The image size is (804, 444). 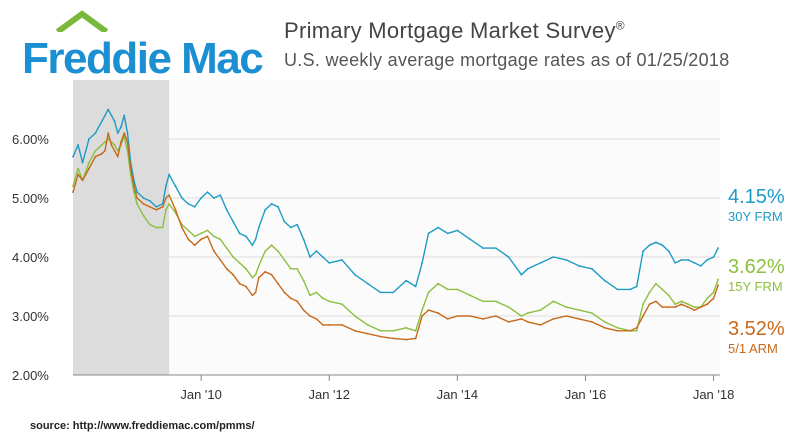 I want to click on recession-band, so click(x=121, y=227).